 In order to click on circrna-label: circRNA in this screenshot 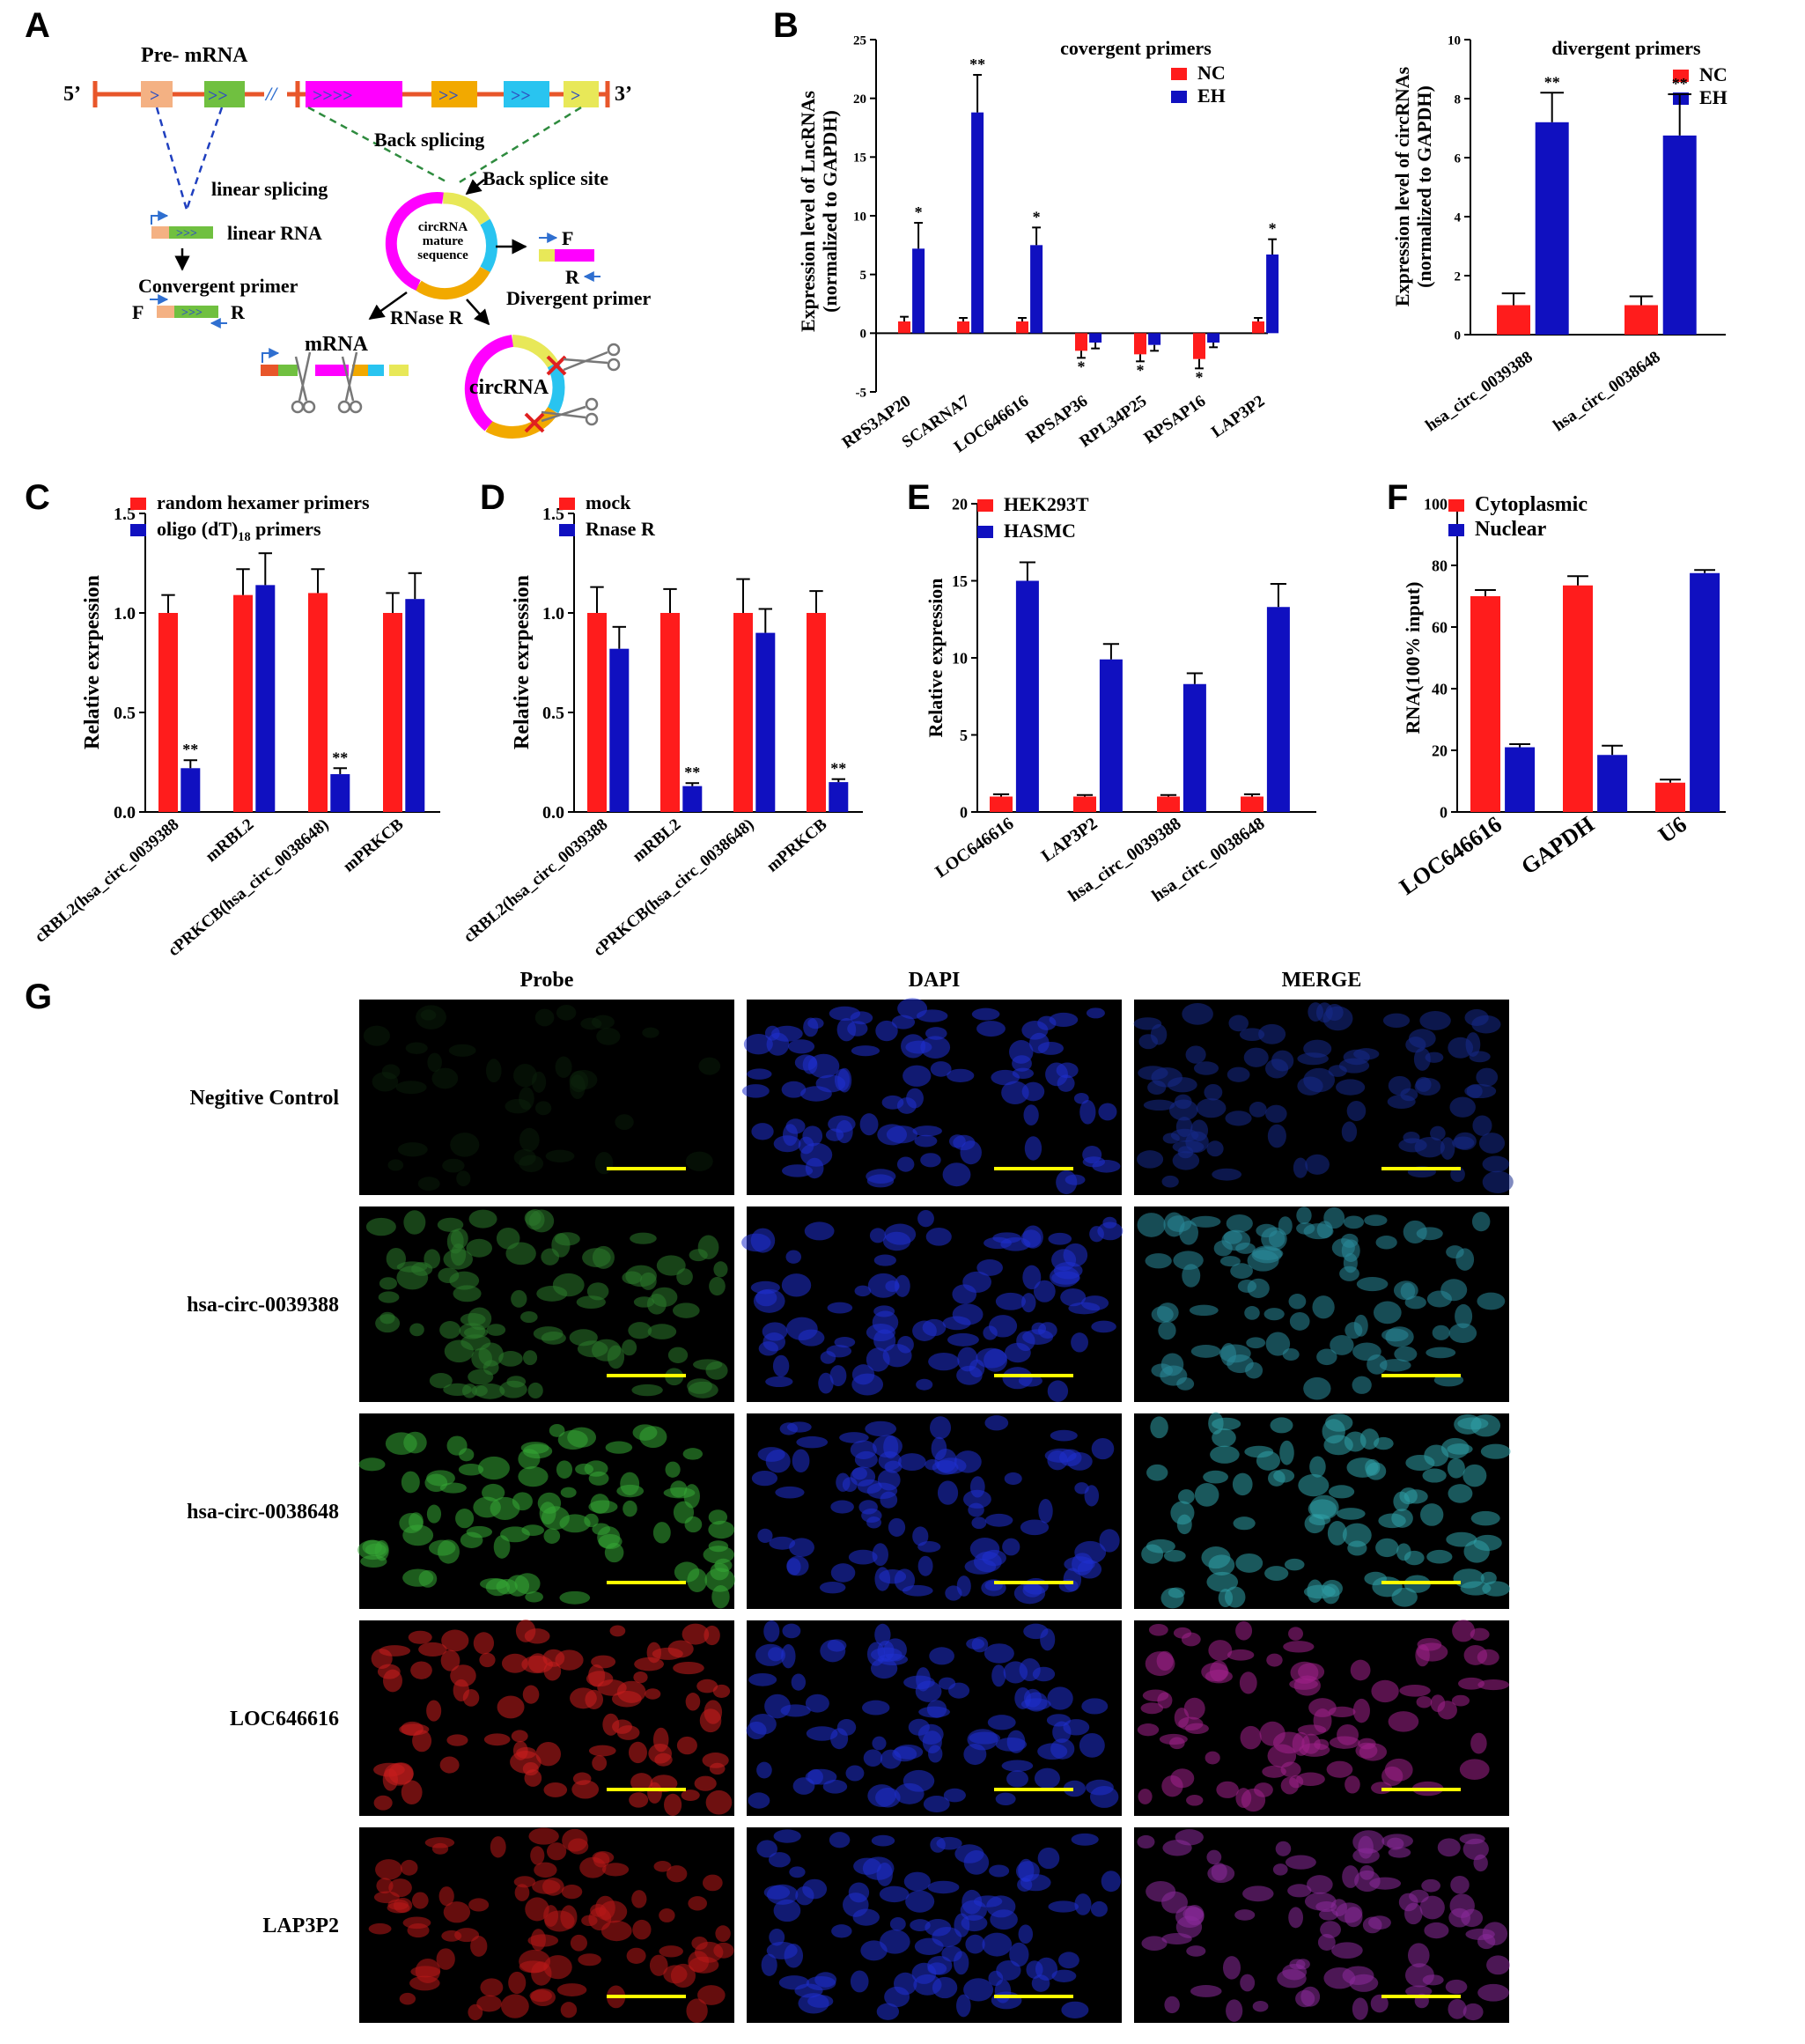, I will do `click(509, 387)`.